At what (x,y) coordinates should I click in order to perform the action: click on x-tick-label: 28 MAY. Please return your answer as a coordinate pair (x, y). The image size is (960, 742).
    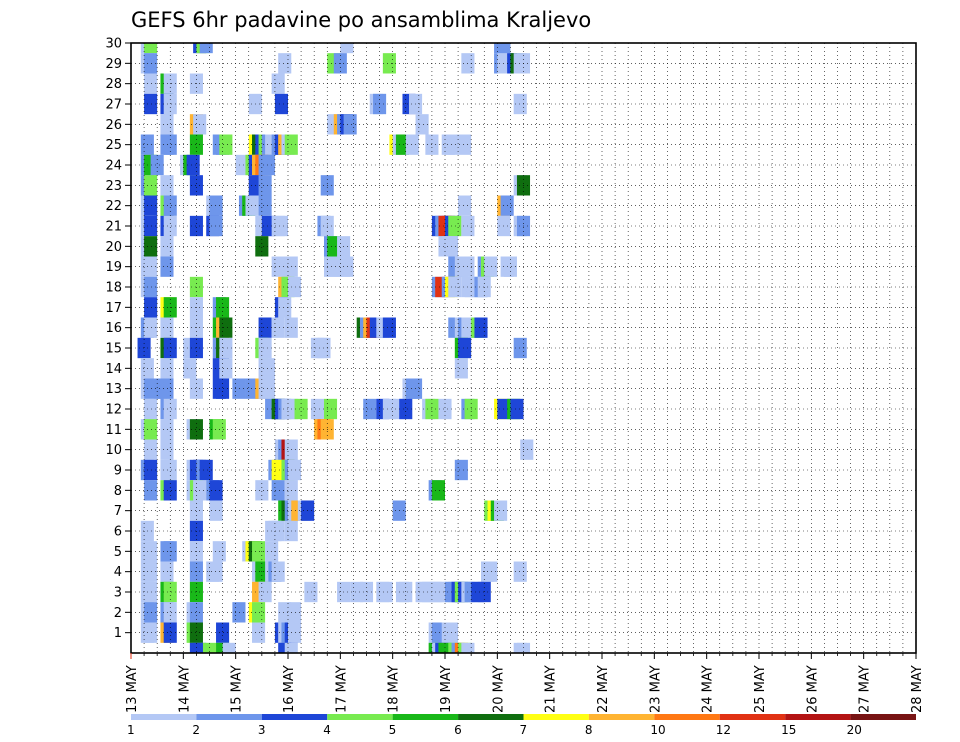
    Looking at the image, I should click on (917, 689).